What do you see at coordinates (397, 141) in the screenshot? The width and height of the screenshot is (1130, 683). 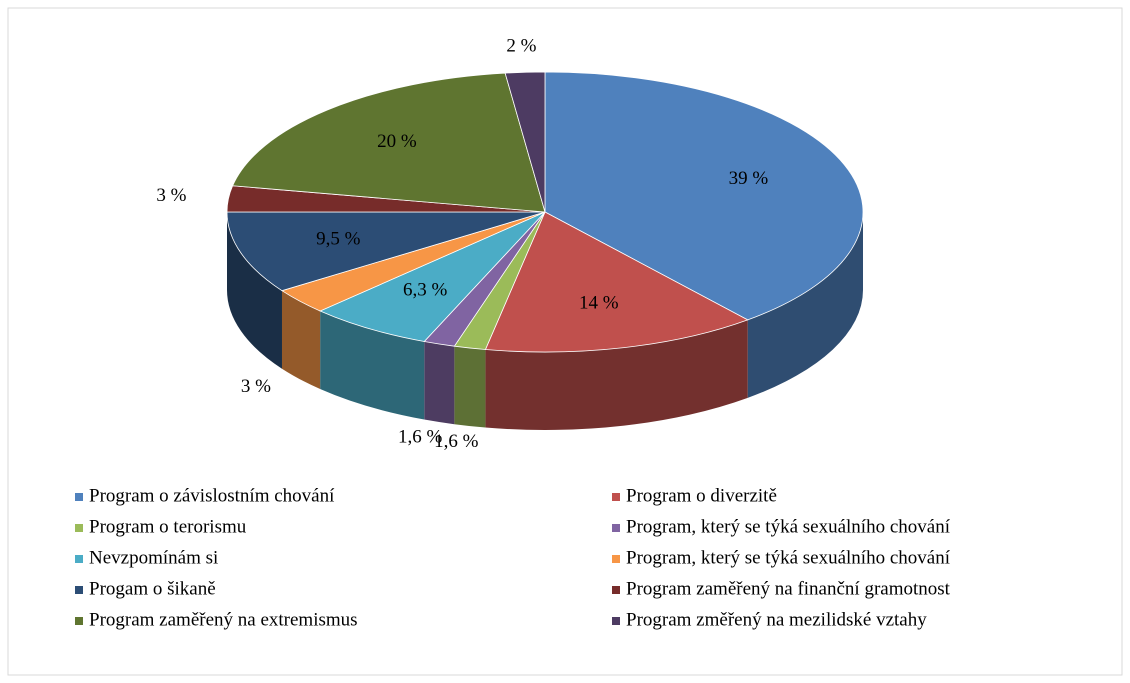 I see `data-label: 20 %` at bounding box center [397, 141].